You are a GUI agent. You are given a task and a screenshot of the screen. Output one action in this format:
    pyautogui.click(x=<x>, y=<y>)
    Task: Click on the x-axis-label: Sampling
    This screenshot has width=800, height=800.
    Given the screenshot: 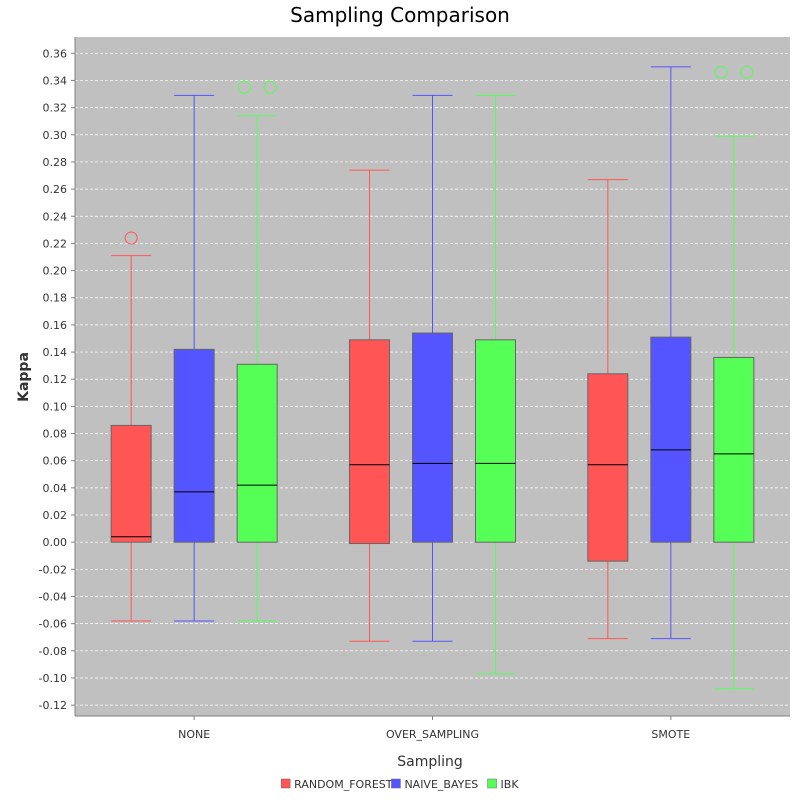 What is the action you would take?
    pyautogui.click(x=430, y=762)
    